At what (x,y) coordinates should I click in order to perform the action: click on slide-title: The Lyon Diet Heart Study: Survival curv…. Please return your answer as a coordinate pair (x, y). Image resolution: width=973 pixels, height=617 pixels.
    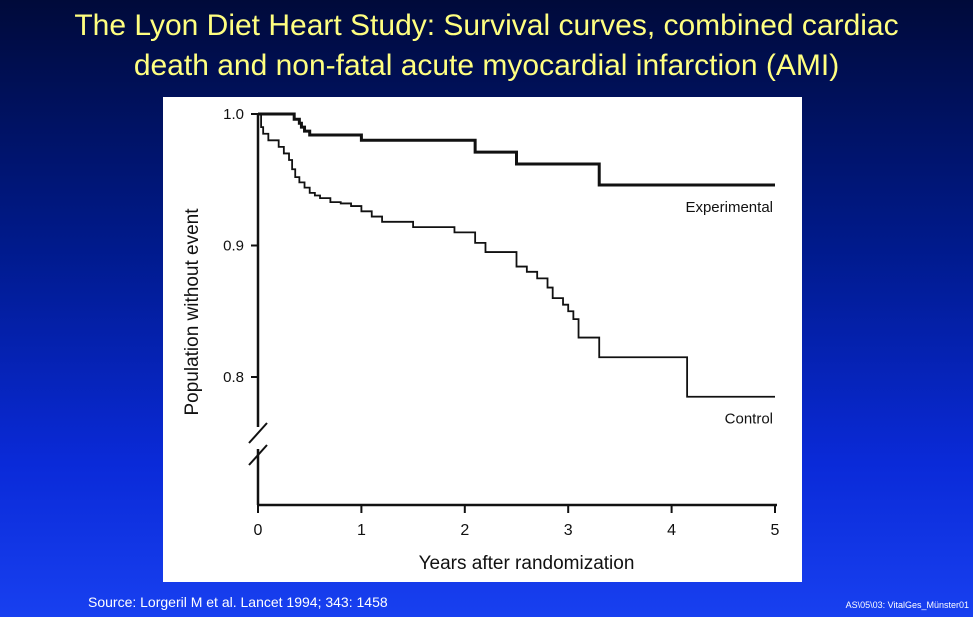
    Looking at the image, I should click on (486, 46).